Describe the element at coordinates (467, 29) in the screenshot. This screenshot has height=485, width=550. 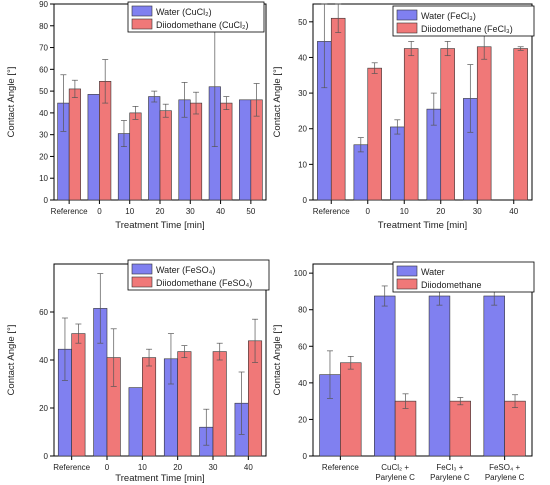
I see `legend-label: Diiodomethane (FeCl₃)` at that location.